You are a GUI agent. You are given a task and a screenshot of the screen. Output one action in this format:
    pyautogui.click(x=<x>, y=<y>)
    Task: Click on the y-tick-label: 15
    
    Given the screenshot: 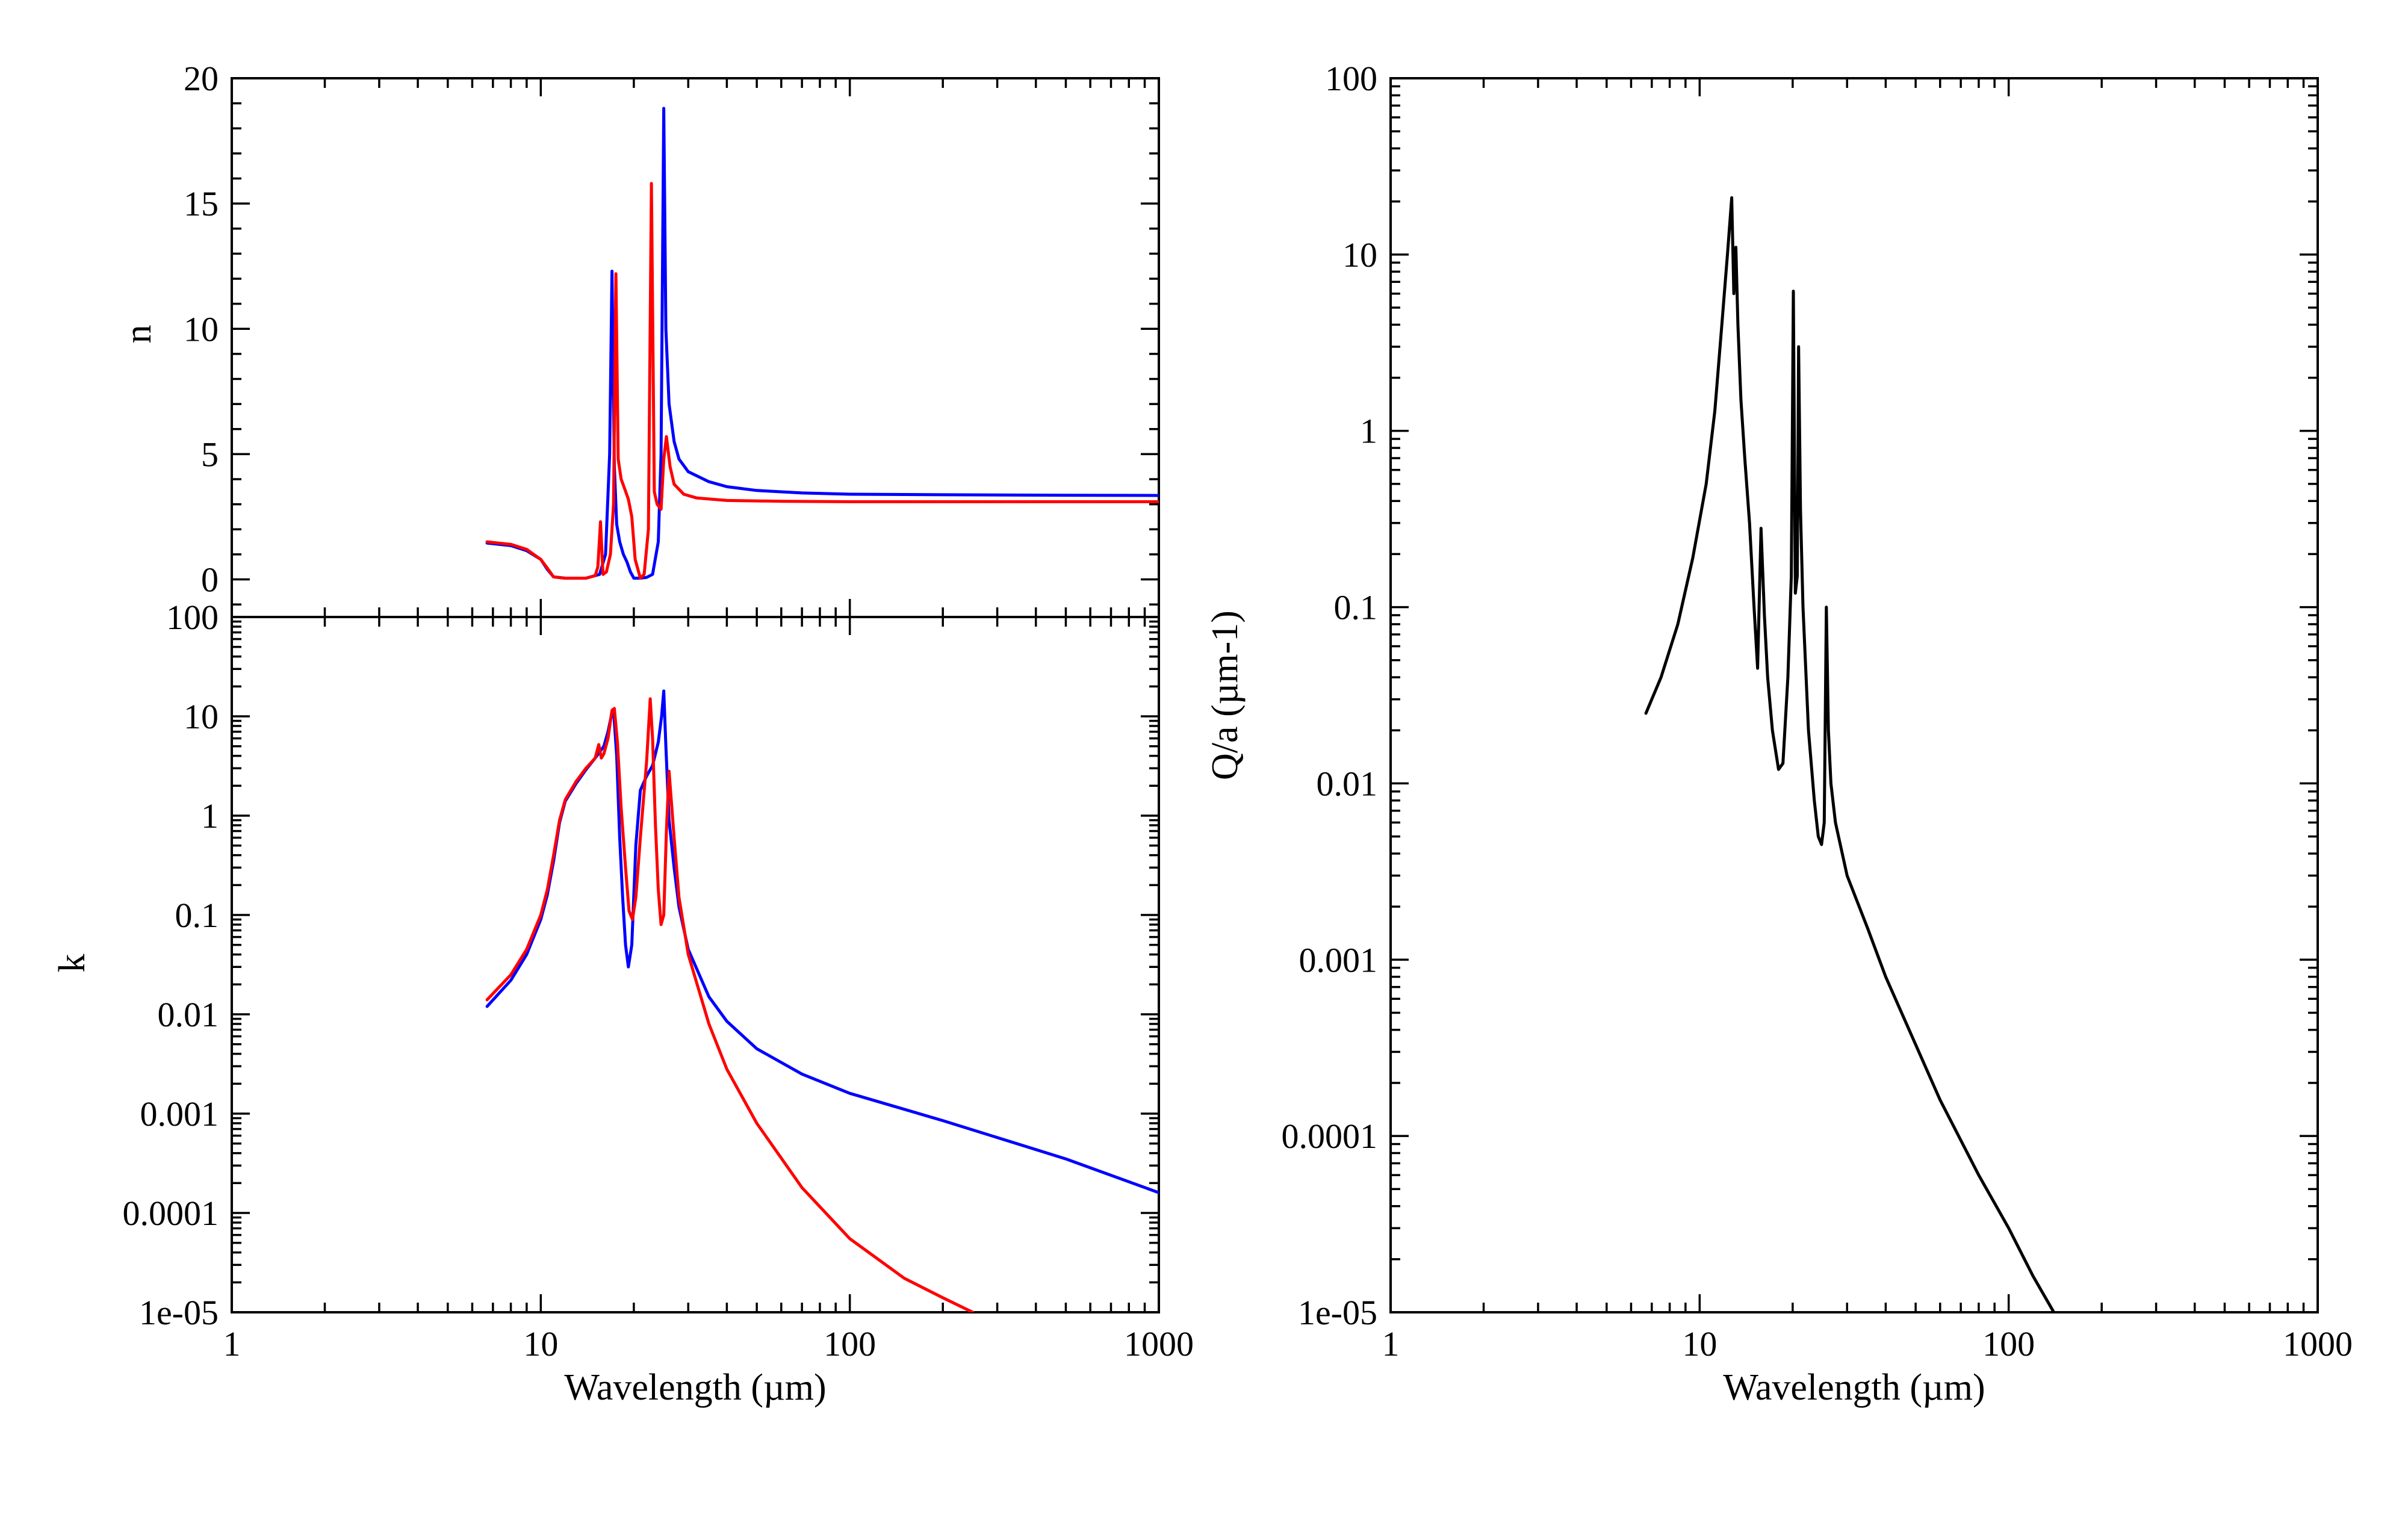 What is the action you would take?
    pyautogui.click(x=201, y=204)
    